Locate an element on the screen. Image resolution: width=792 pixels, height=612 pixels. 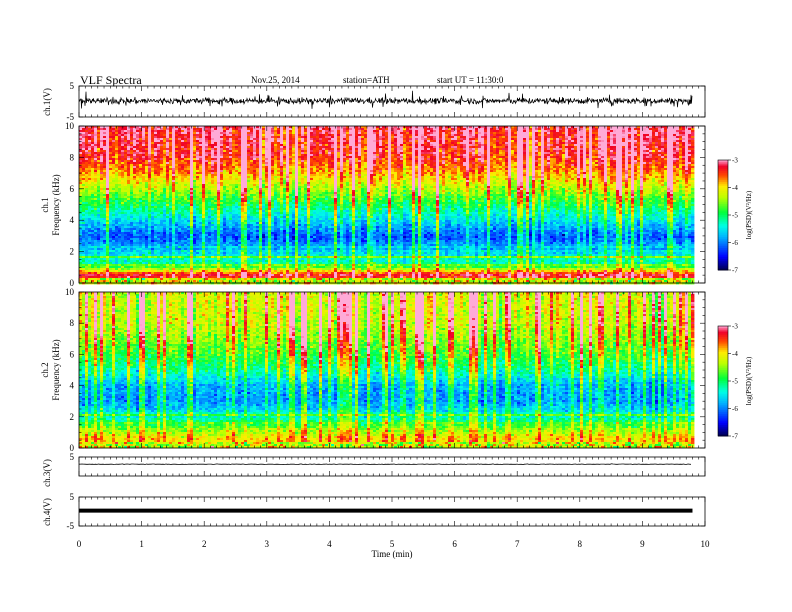
ch2-colorbar-tick-label: -4 is located at coordinates (735, 354).